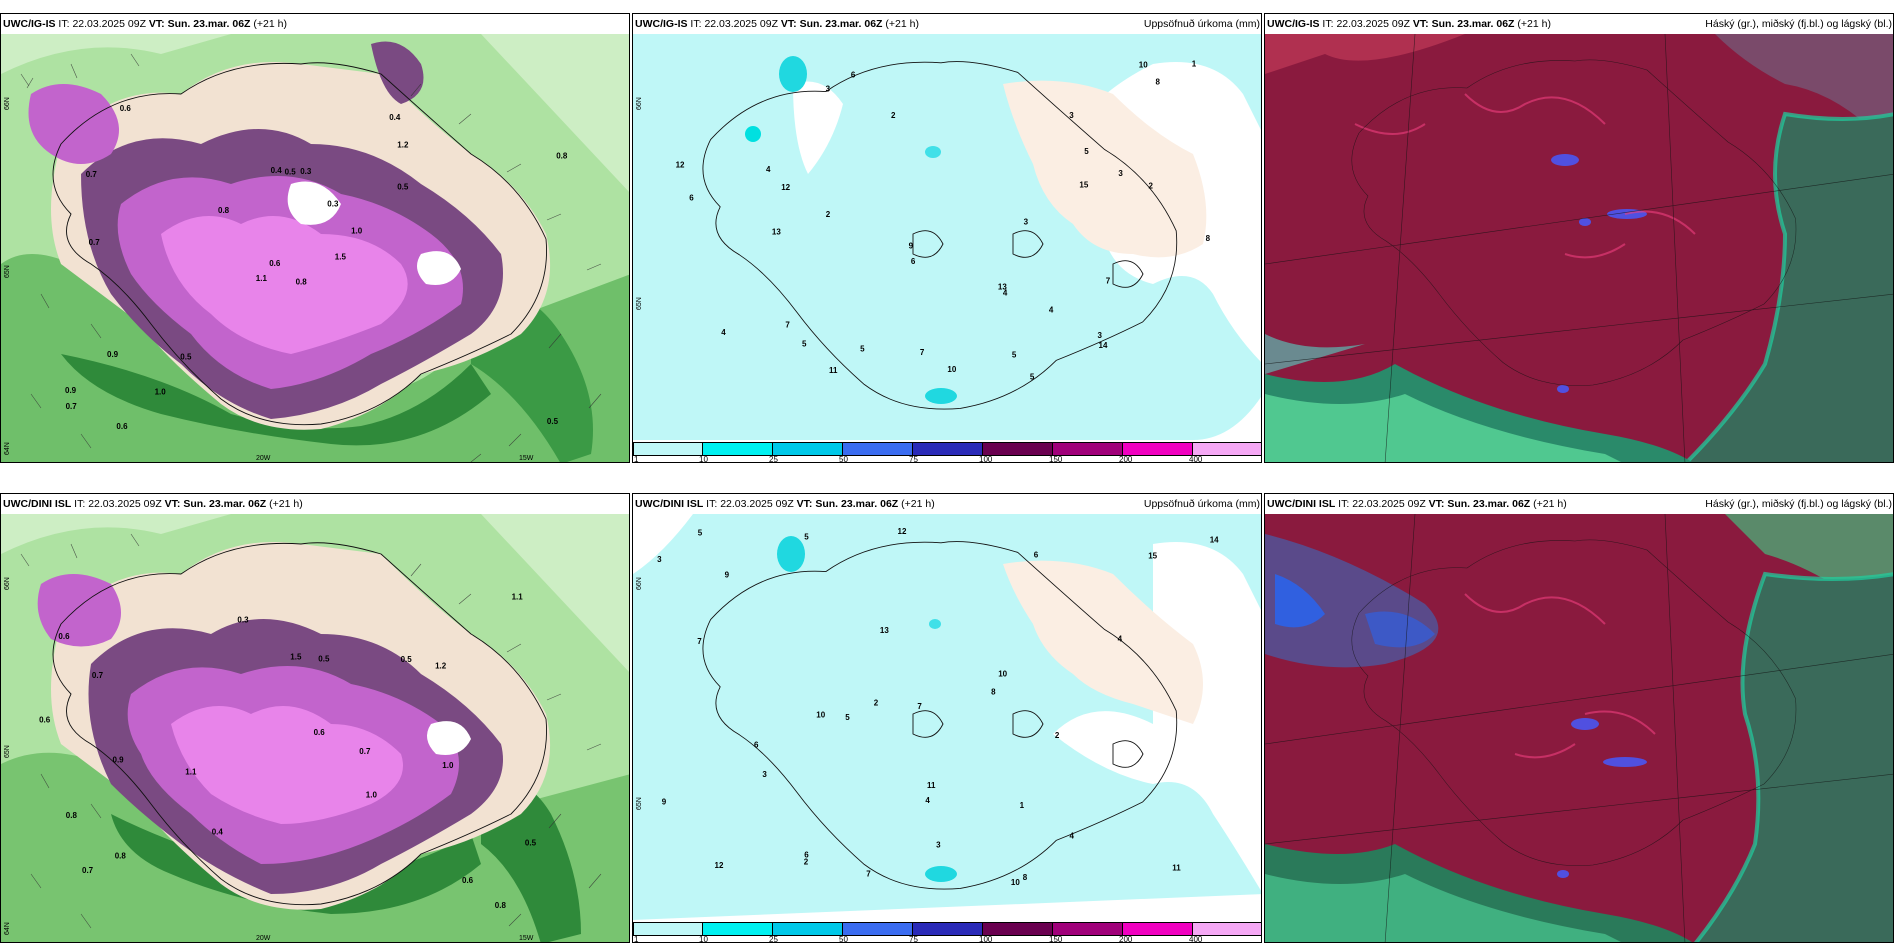  What do you see at coordinates (785, 187) in the screenshot?
I see `value-label: 12` at bounding box center [785, 187].